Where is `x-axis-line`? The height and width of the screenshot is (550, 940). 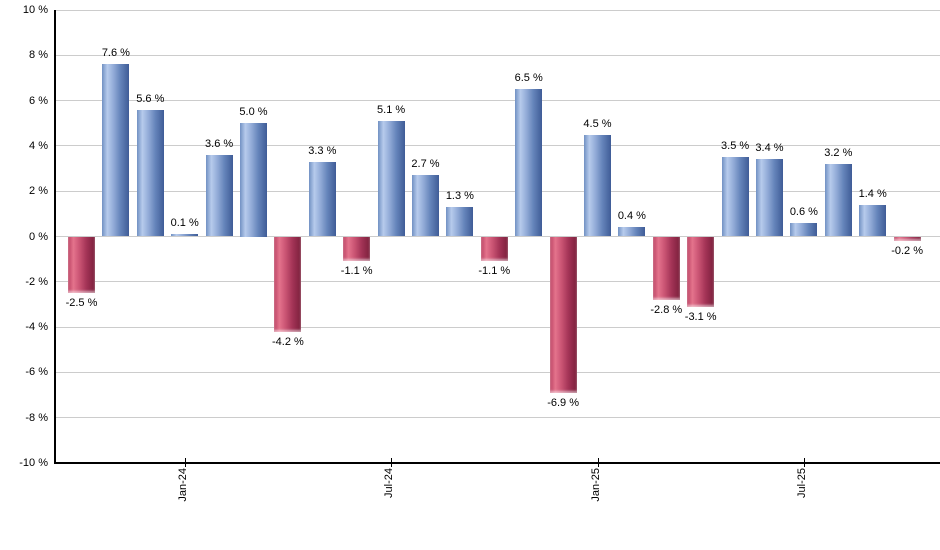
x-axis-line is located at coordinates (497, 463).